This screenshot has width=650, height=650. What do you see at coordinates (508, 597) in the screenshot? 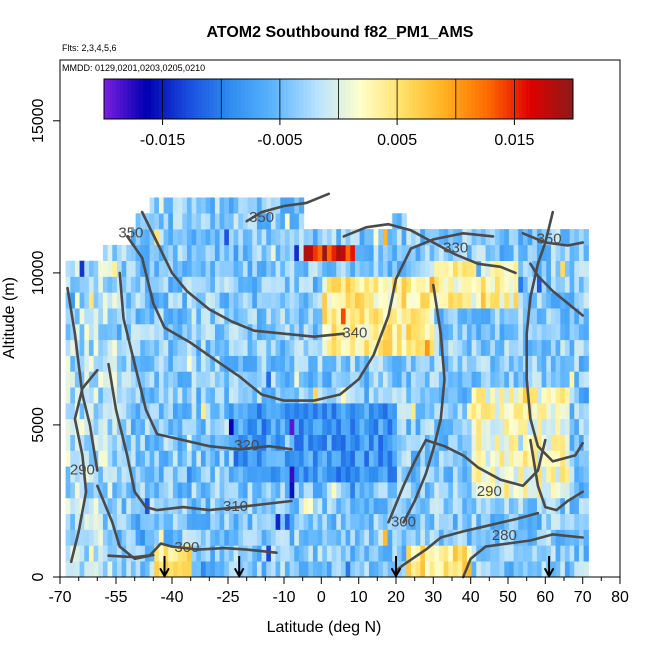
I see `x-tick-label: 50` at bounding box center [508, 597].